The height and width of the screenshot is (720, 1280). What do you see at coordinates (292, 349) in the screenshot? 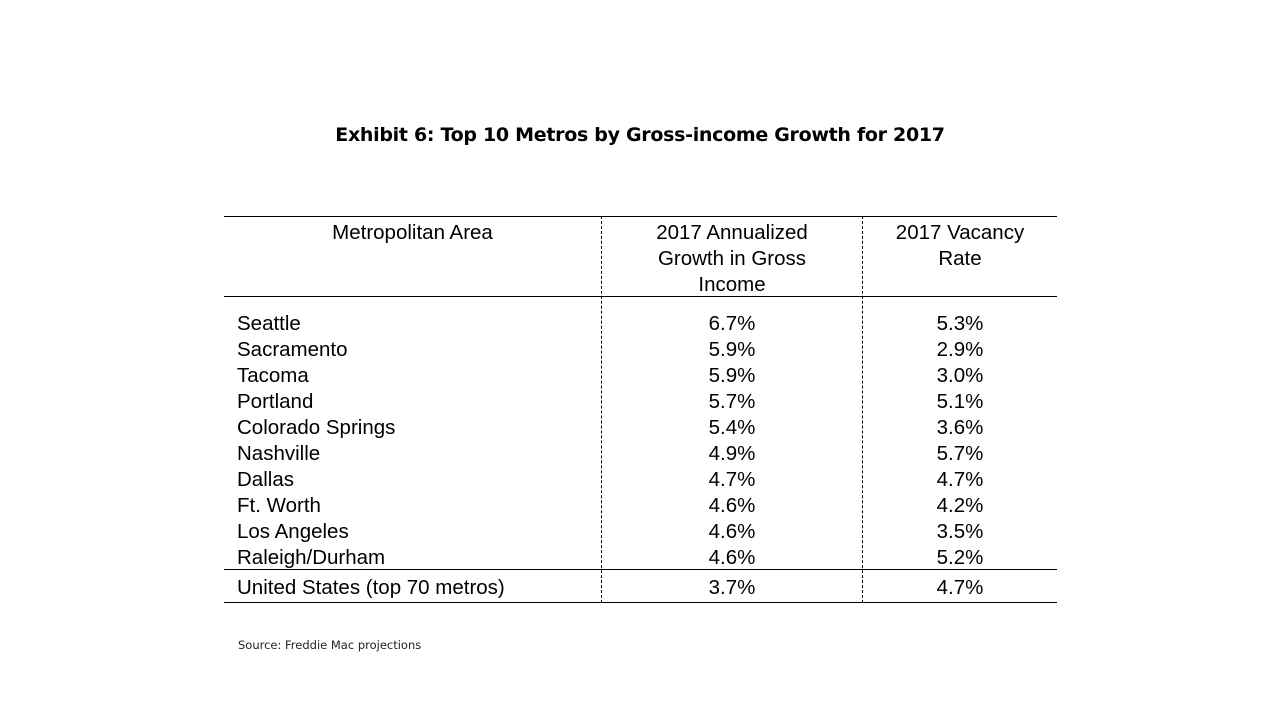
I see `metro-name-cell: Sacramento` at bounding box center [292, 349].